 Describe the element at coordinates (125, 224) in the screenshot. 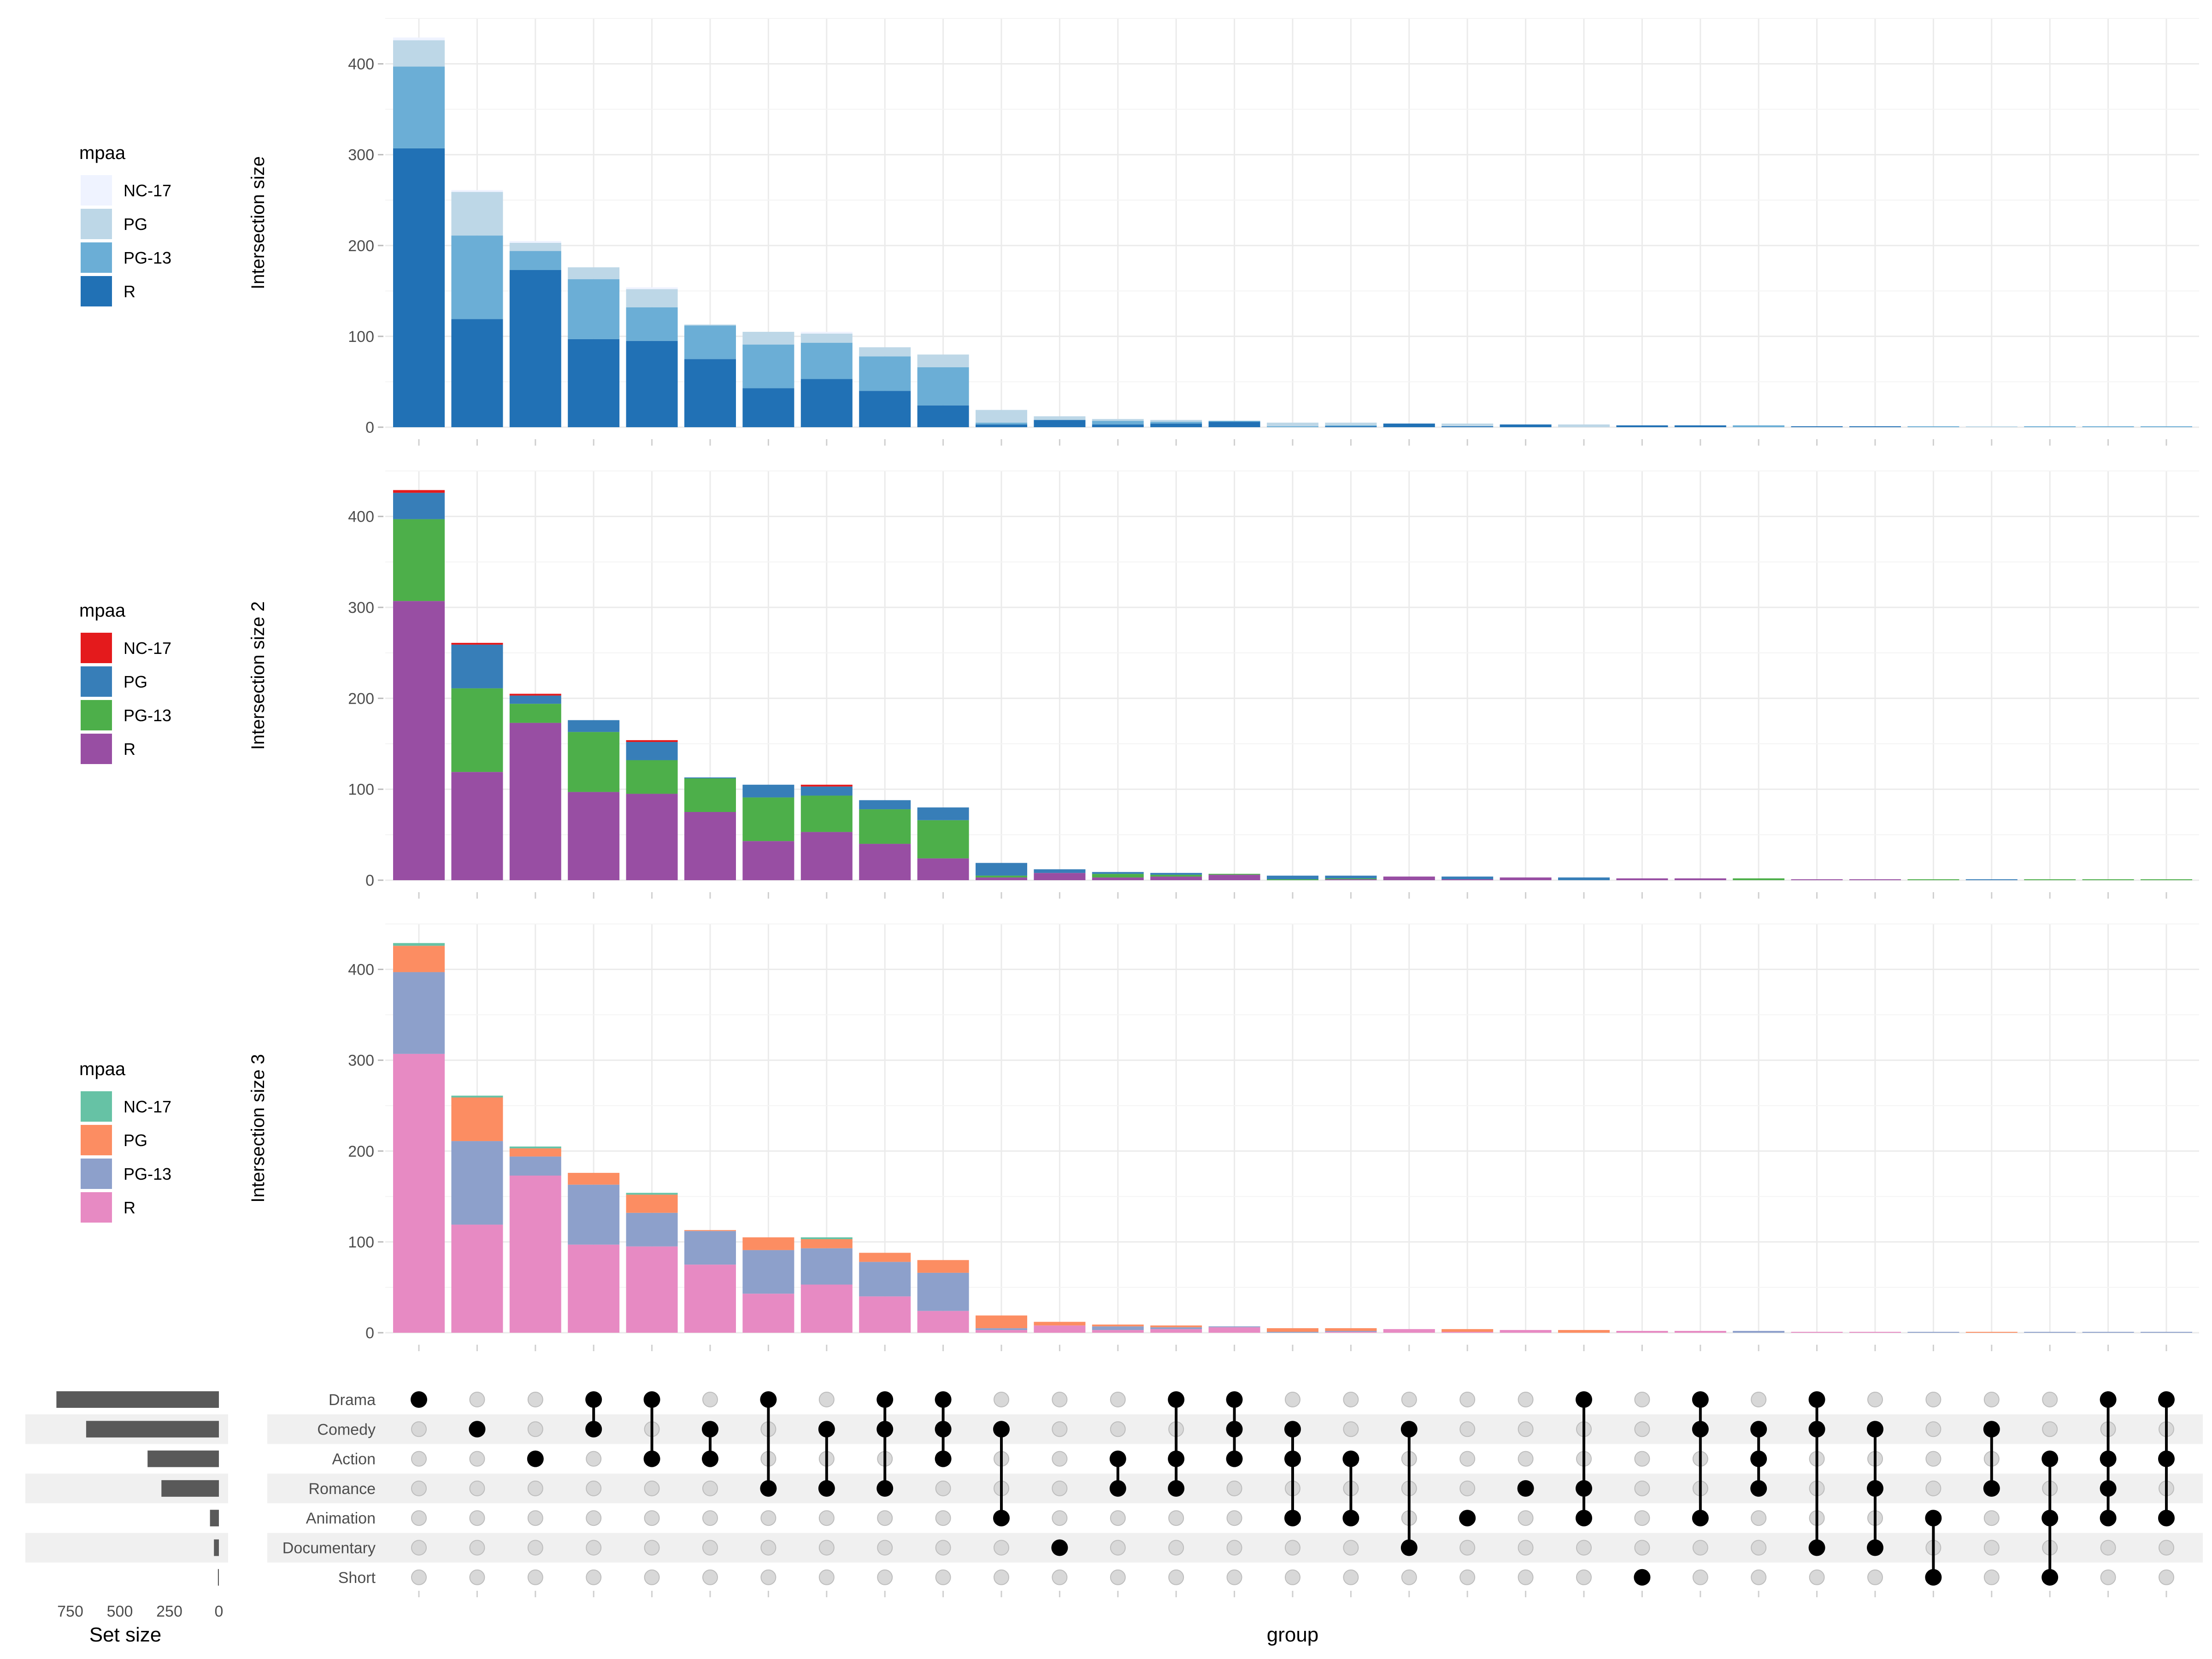

I see `legend: mpaa NC-17 PG PG-13 R` at that location.